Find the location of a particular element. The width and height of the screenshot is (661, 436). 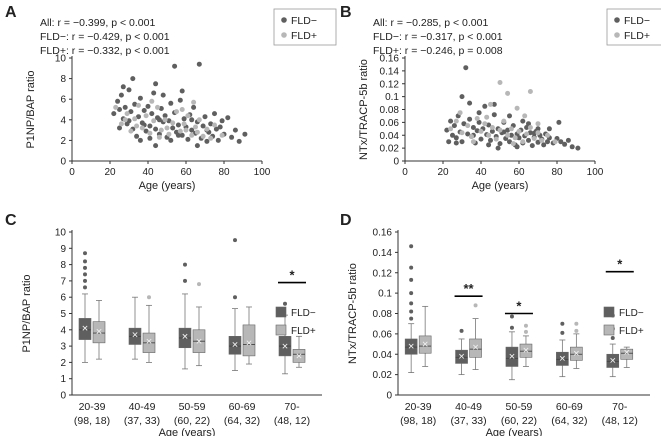

y-tick-label: 0 is located at coordinates (63, 396).